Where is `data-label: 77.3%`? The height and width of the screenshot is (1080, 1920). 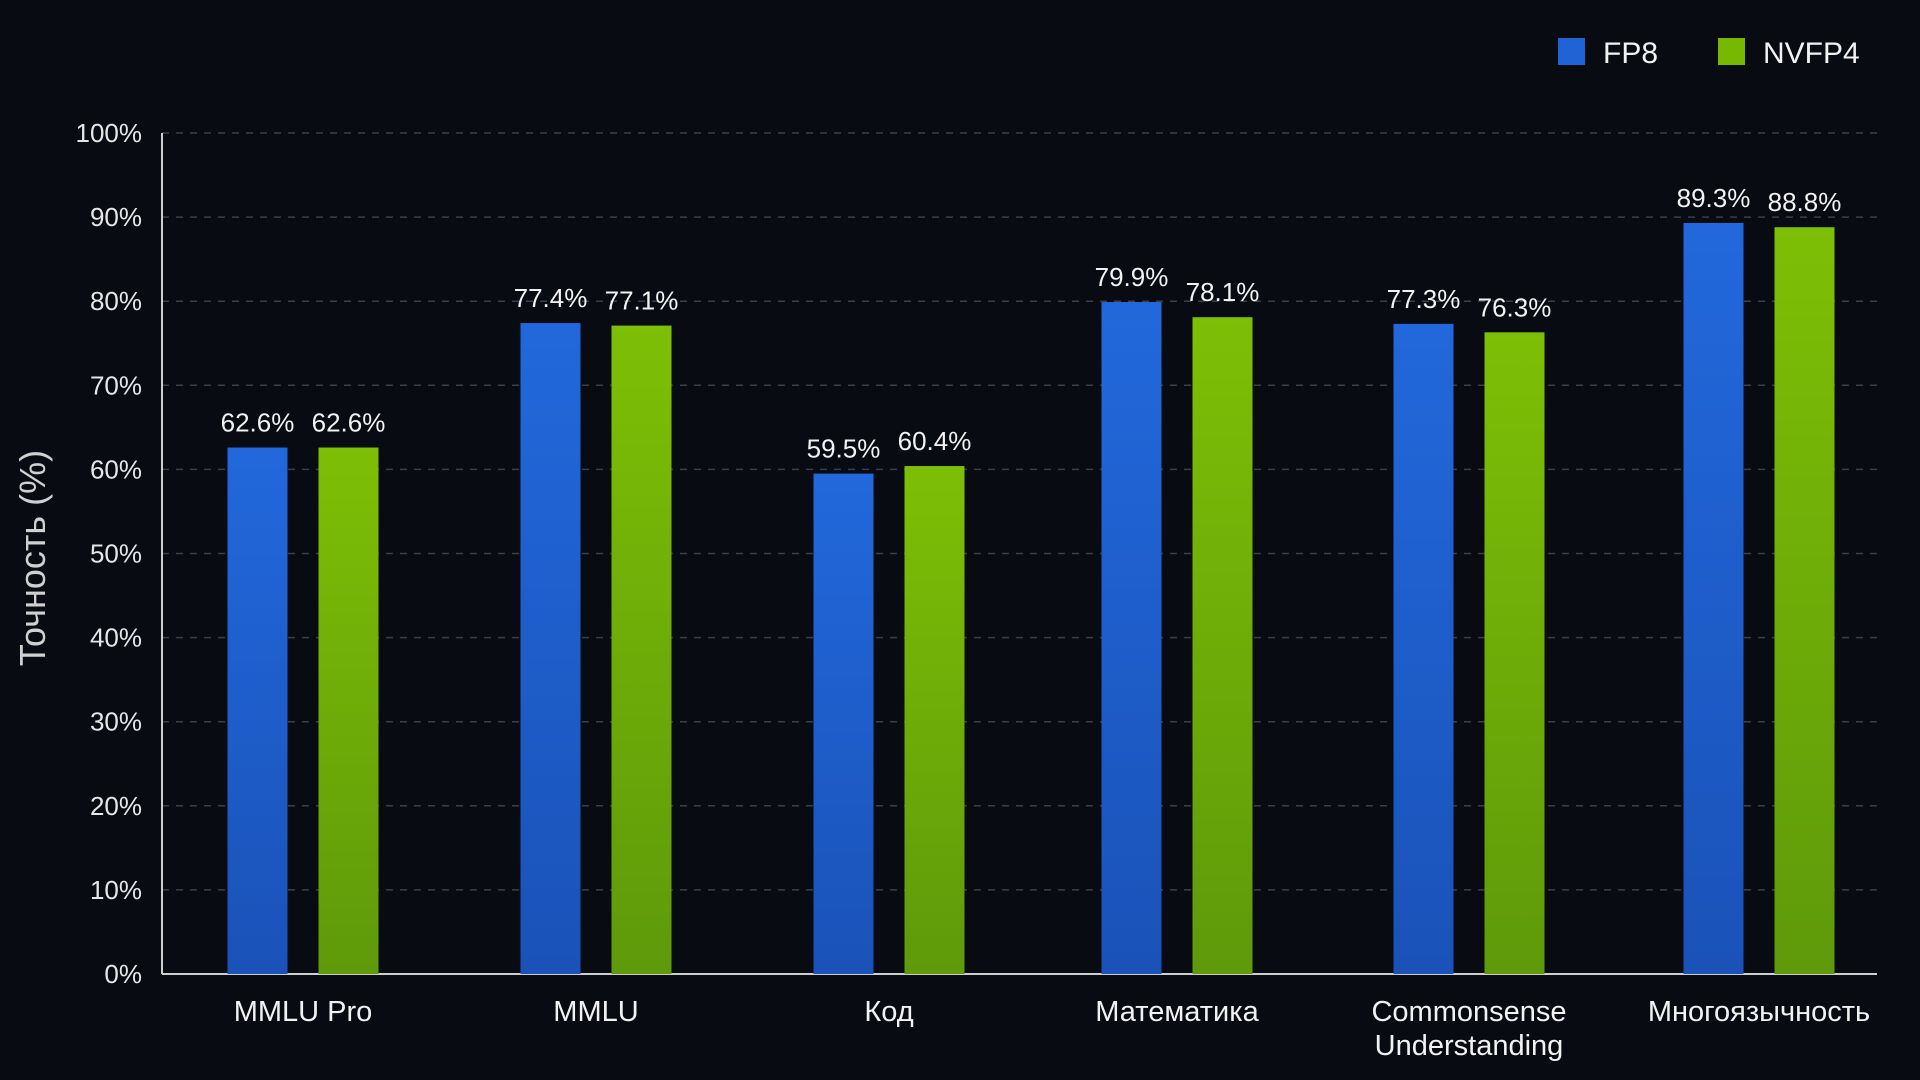
data-label: 77.3% is located at coordinates (1424, 299).